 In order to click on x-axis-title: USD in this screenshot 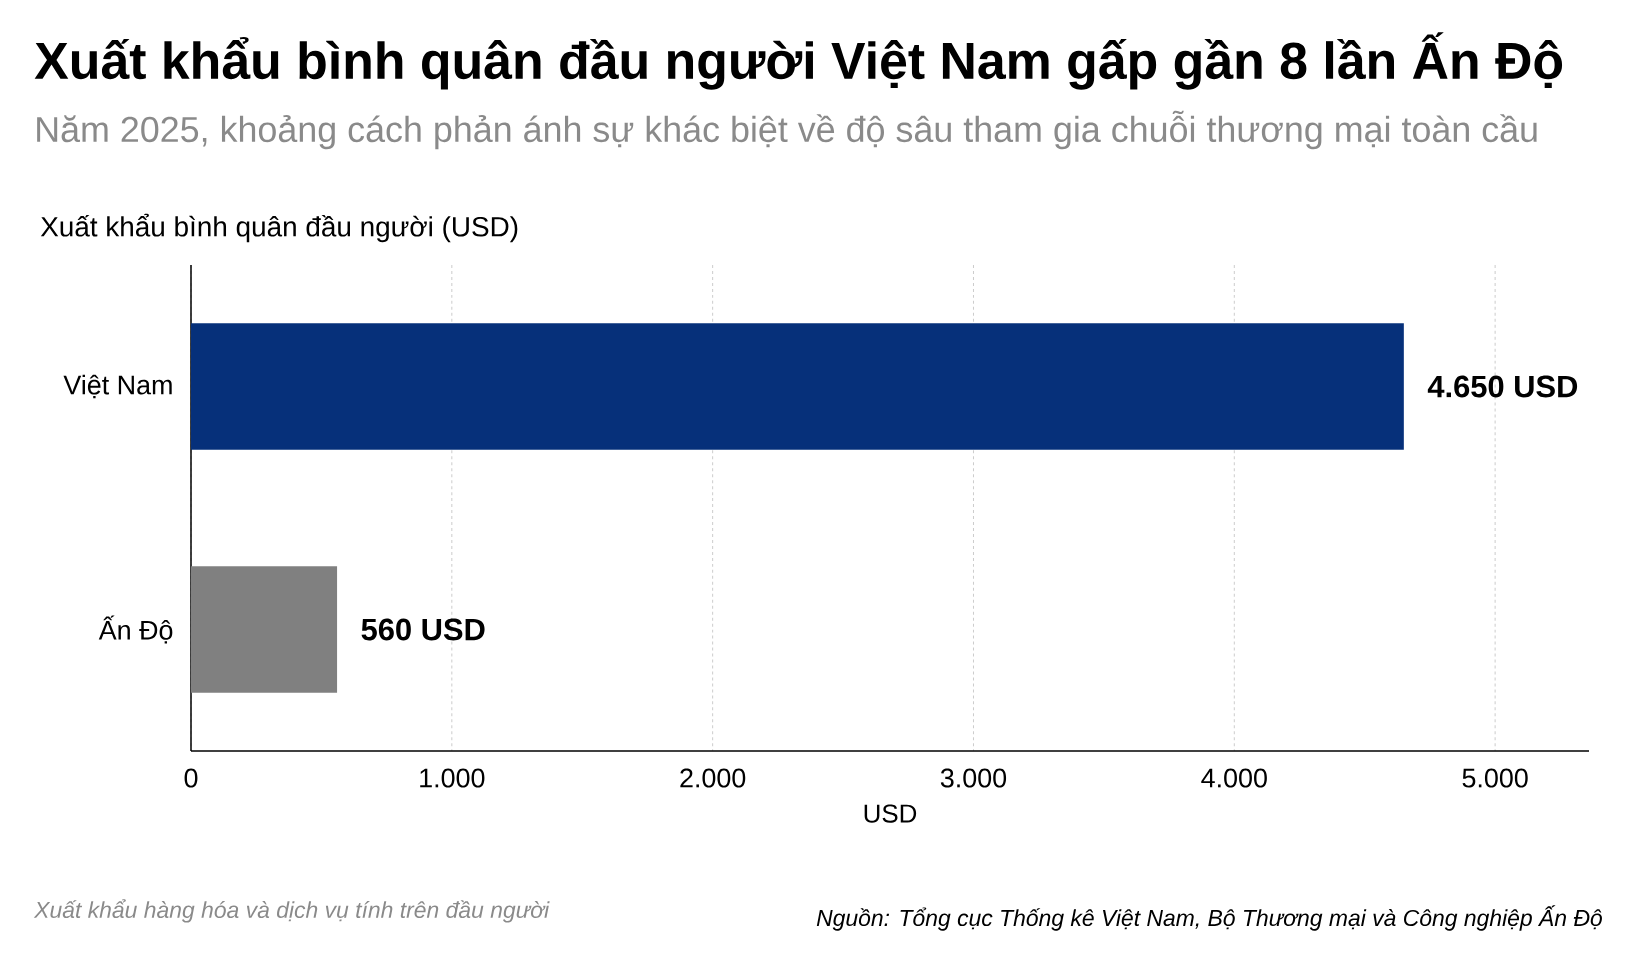, I will do `click(890, 813)`.